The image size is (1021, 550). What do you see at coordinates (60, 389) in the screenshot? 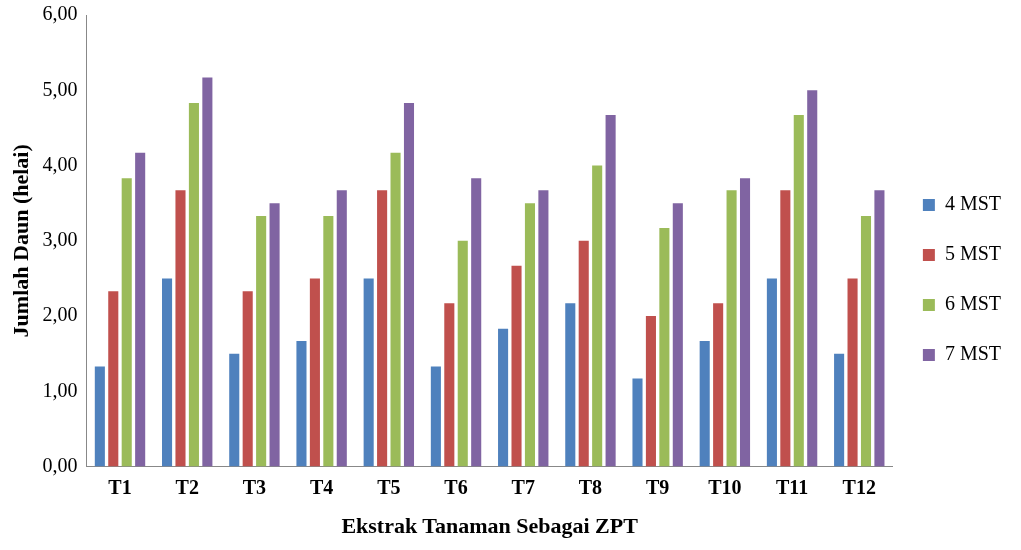
I see `y-tick-label: 1,00` at bounding box center [60, 389].